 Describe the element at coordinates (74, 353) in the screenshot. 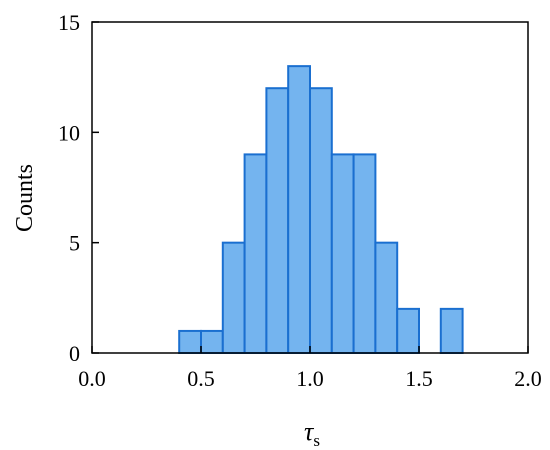

I see `y-tick-label: 0` at that location.